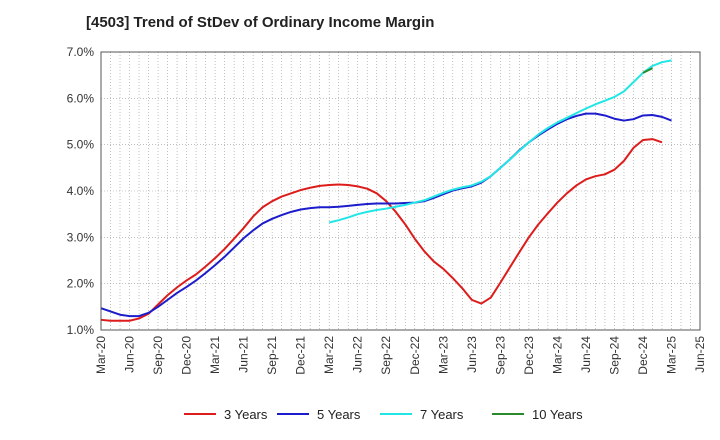 This screenshot has height=440, width=720. What do you see at coordinates (586, 354) in the screenshot?
I see `x-tick-label: Jun-24` at bounding box center [586, 354].